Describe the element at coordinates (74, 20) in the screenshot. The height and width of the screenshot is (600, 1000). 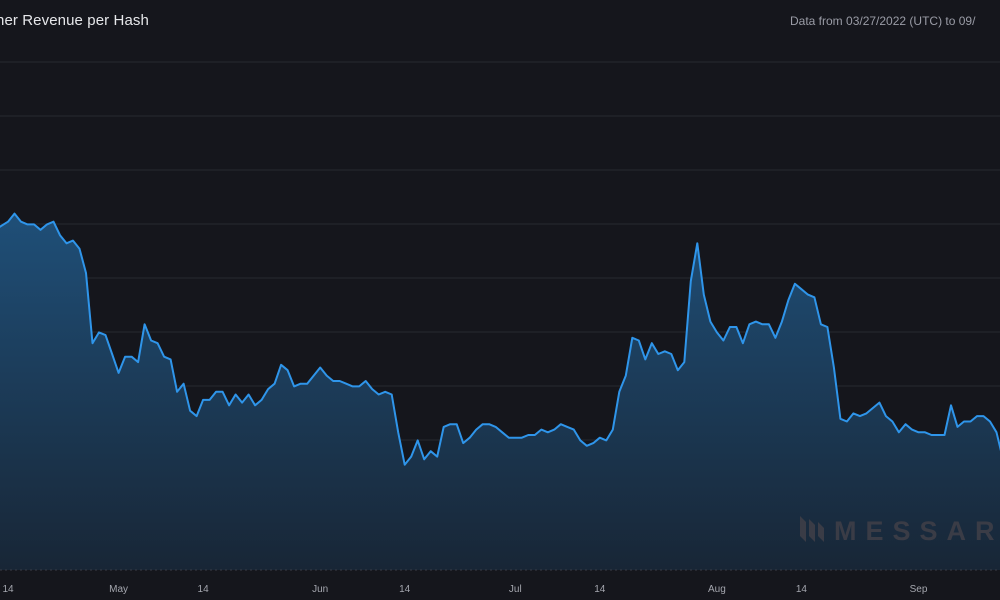
I see `chart-title: ner Revenue per Hash` at that location.